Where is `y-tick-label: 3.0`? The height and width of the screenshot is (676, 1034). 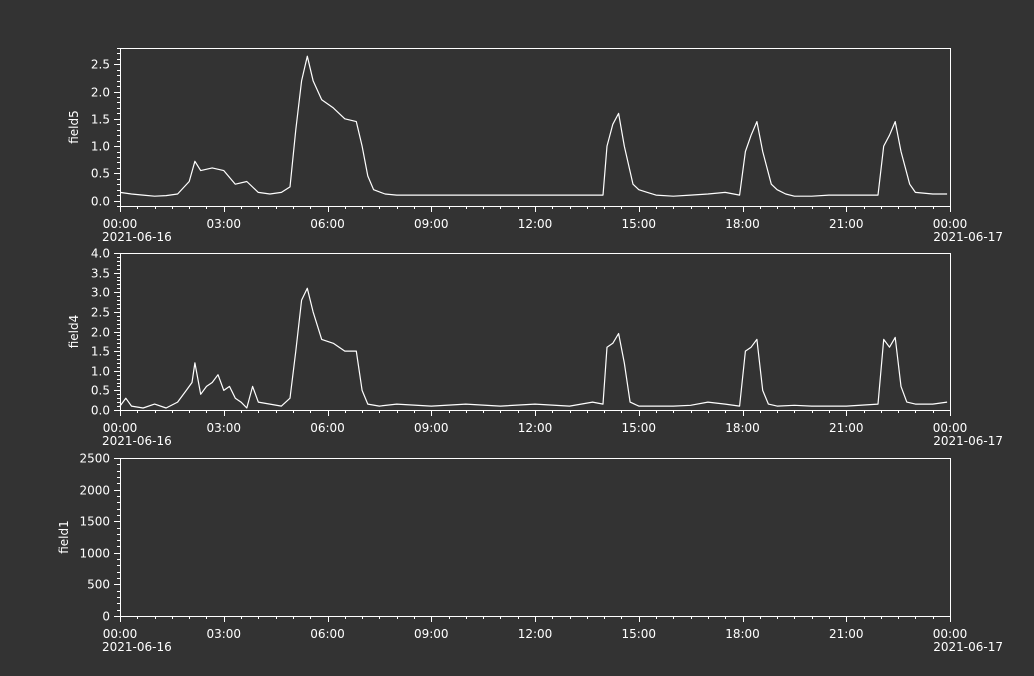
y-tick-label: 3.0 is located at coordinates (100, 293).